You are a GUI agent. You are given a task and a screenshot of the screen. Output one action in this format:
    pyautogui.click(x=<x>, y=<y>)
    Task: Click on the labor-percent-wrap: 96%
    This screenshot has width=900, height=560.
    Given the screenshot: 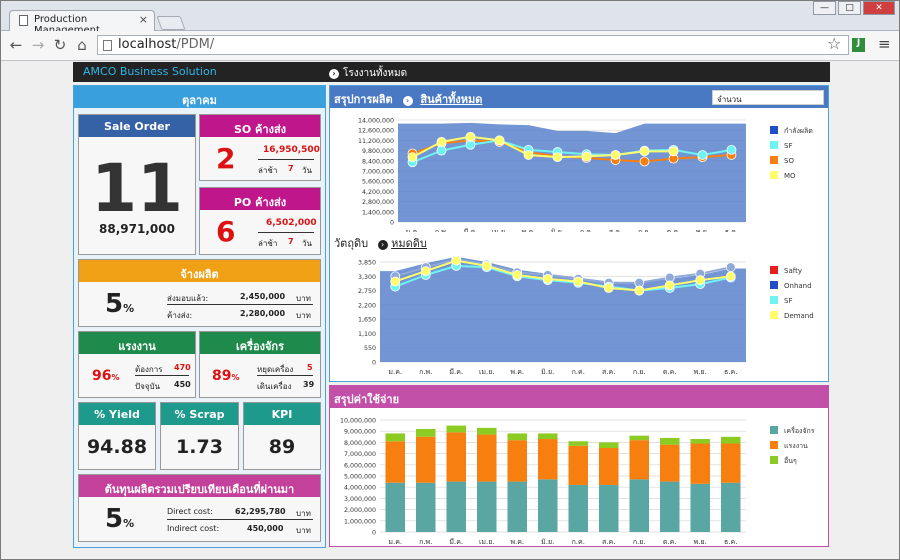 What is the action you would take?
    pyautogui.click(x=106, y=376)
    